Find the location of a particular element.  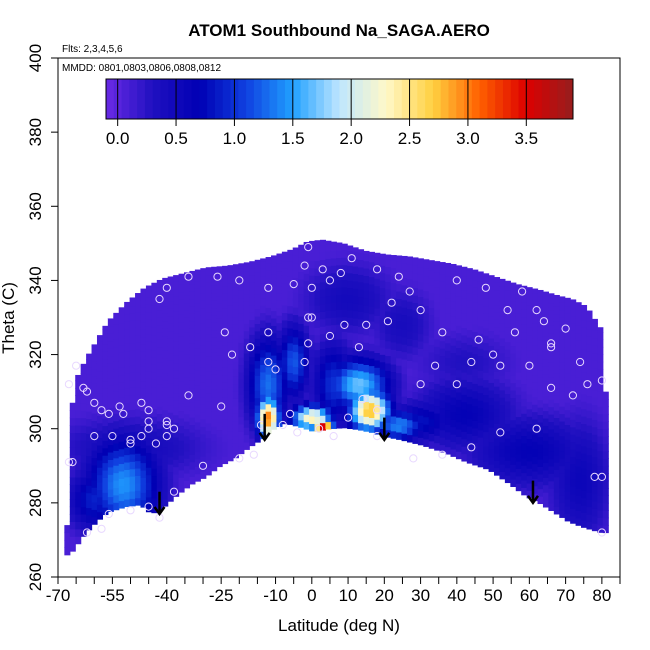

colorbar-tick-label: 1.5 is located at coordinates (293, 138).